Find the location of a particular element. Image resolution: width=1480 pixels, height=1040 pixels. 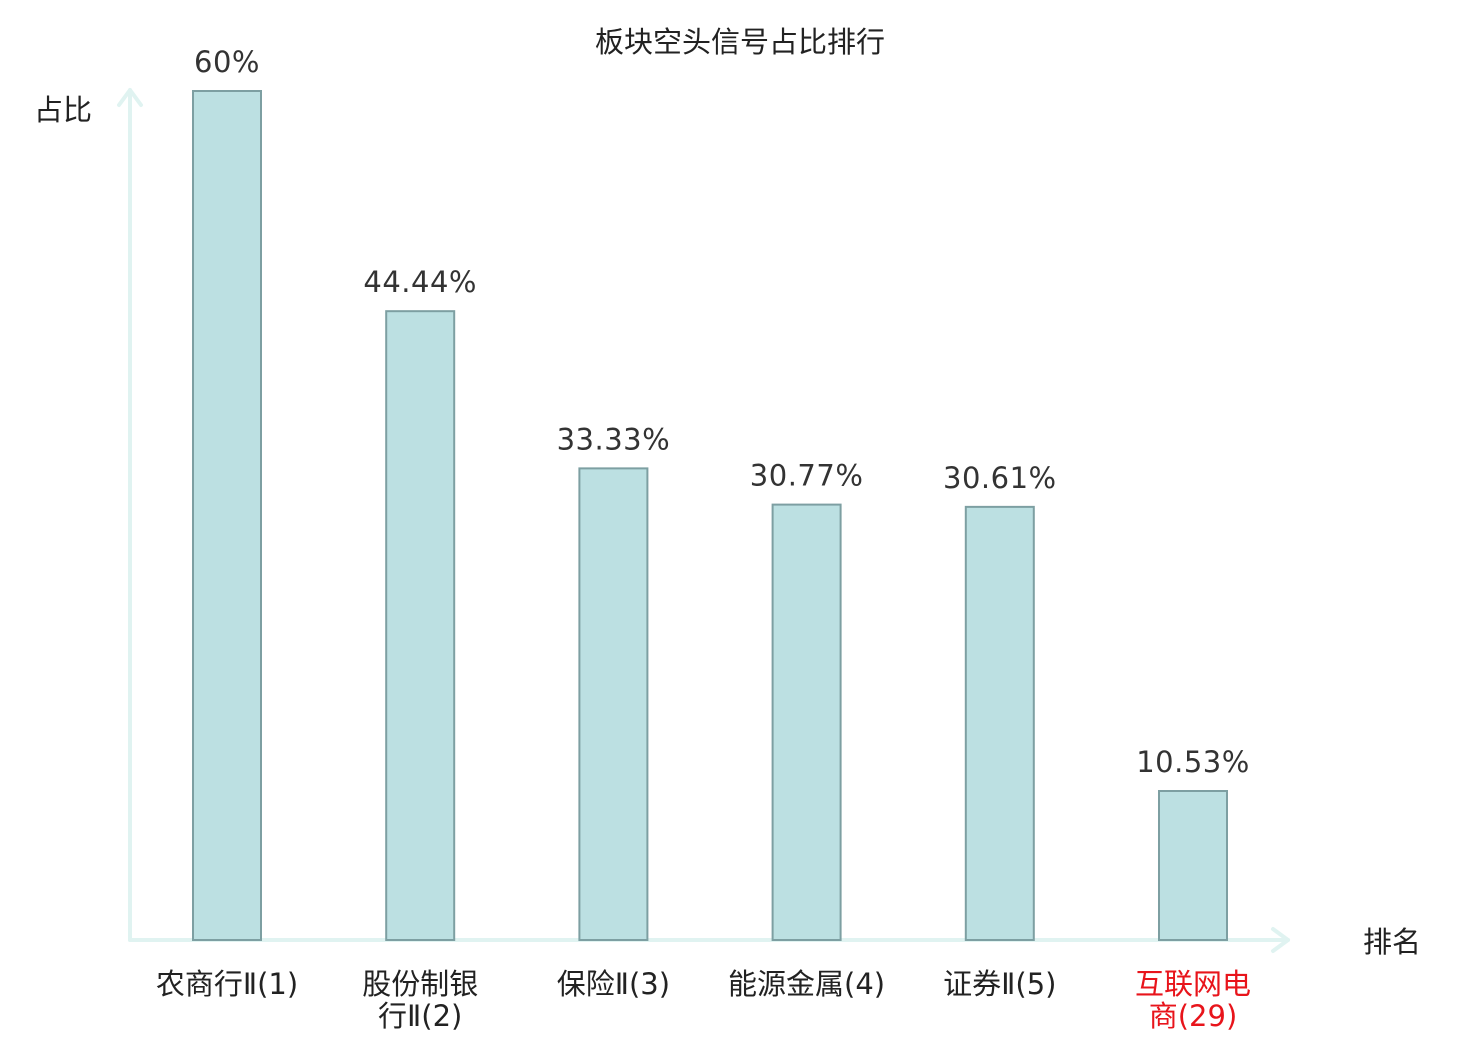

x-tick-label: 农商行Ⅱ(1) is located at coordinates (227, 984).